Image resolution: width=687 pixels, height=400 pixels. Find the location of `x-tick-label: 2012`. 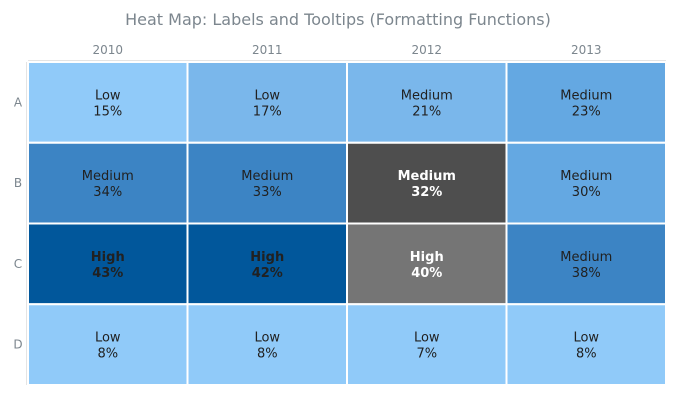

x-tick-label: 2012 is located at coordinates (426, 50).